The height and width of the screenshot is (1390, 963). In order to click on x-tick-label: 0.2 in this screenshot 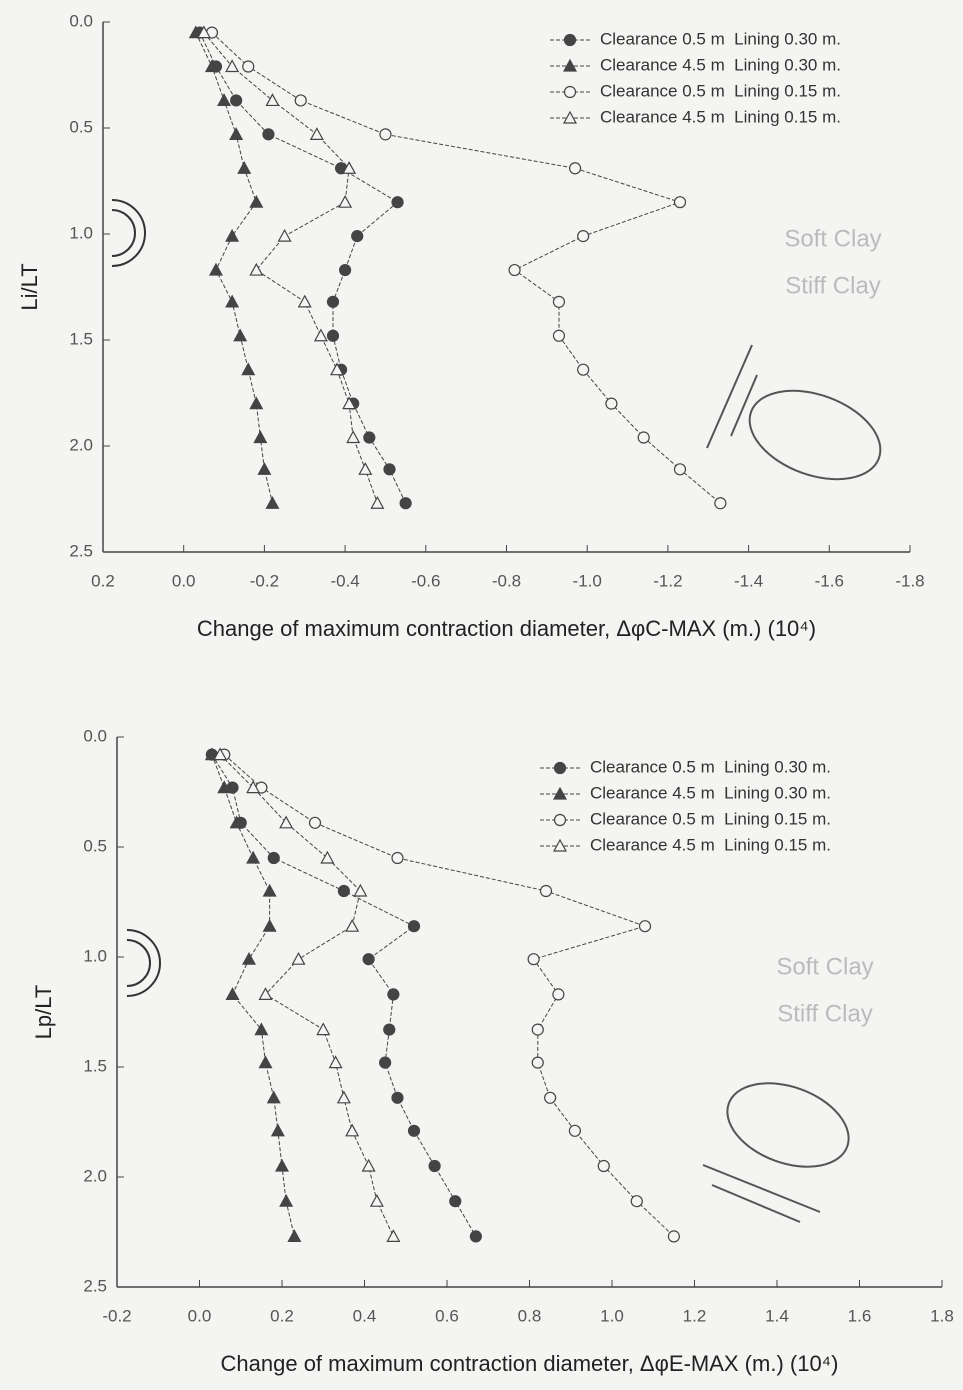, I will do `click(282, 1315)`.